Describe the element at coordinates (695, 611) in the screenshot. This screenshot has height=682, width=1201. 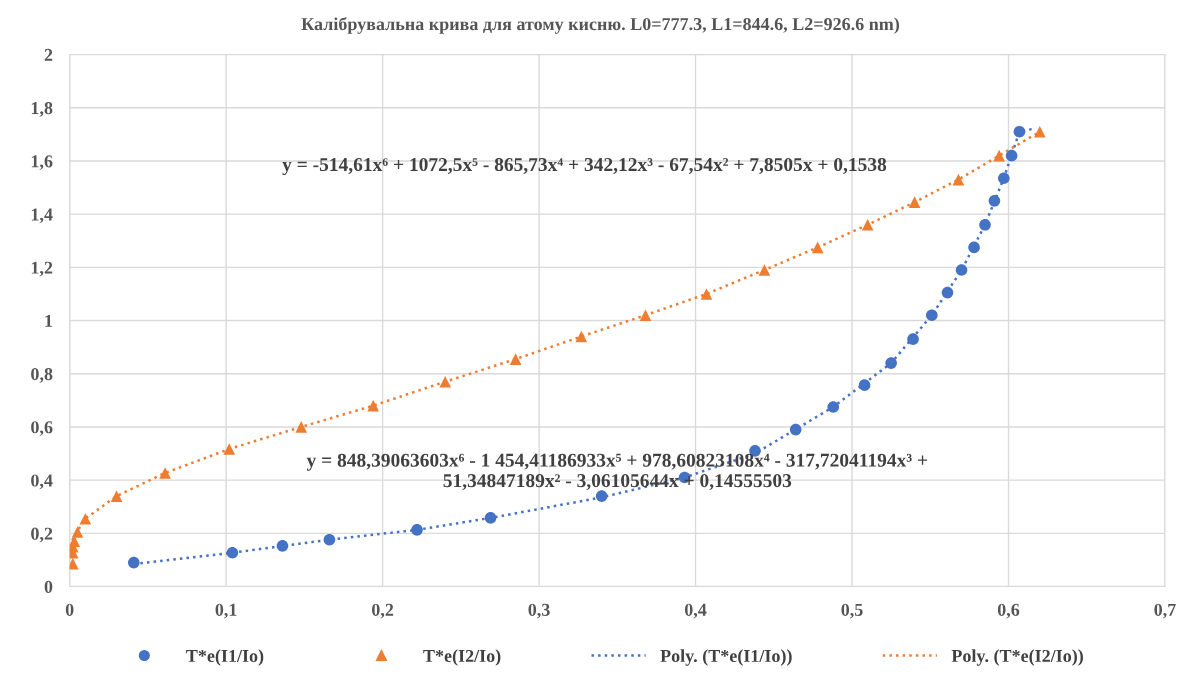
I see `x-tick-label: 0,4` at that location.